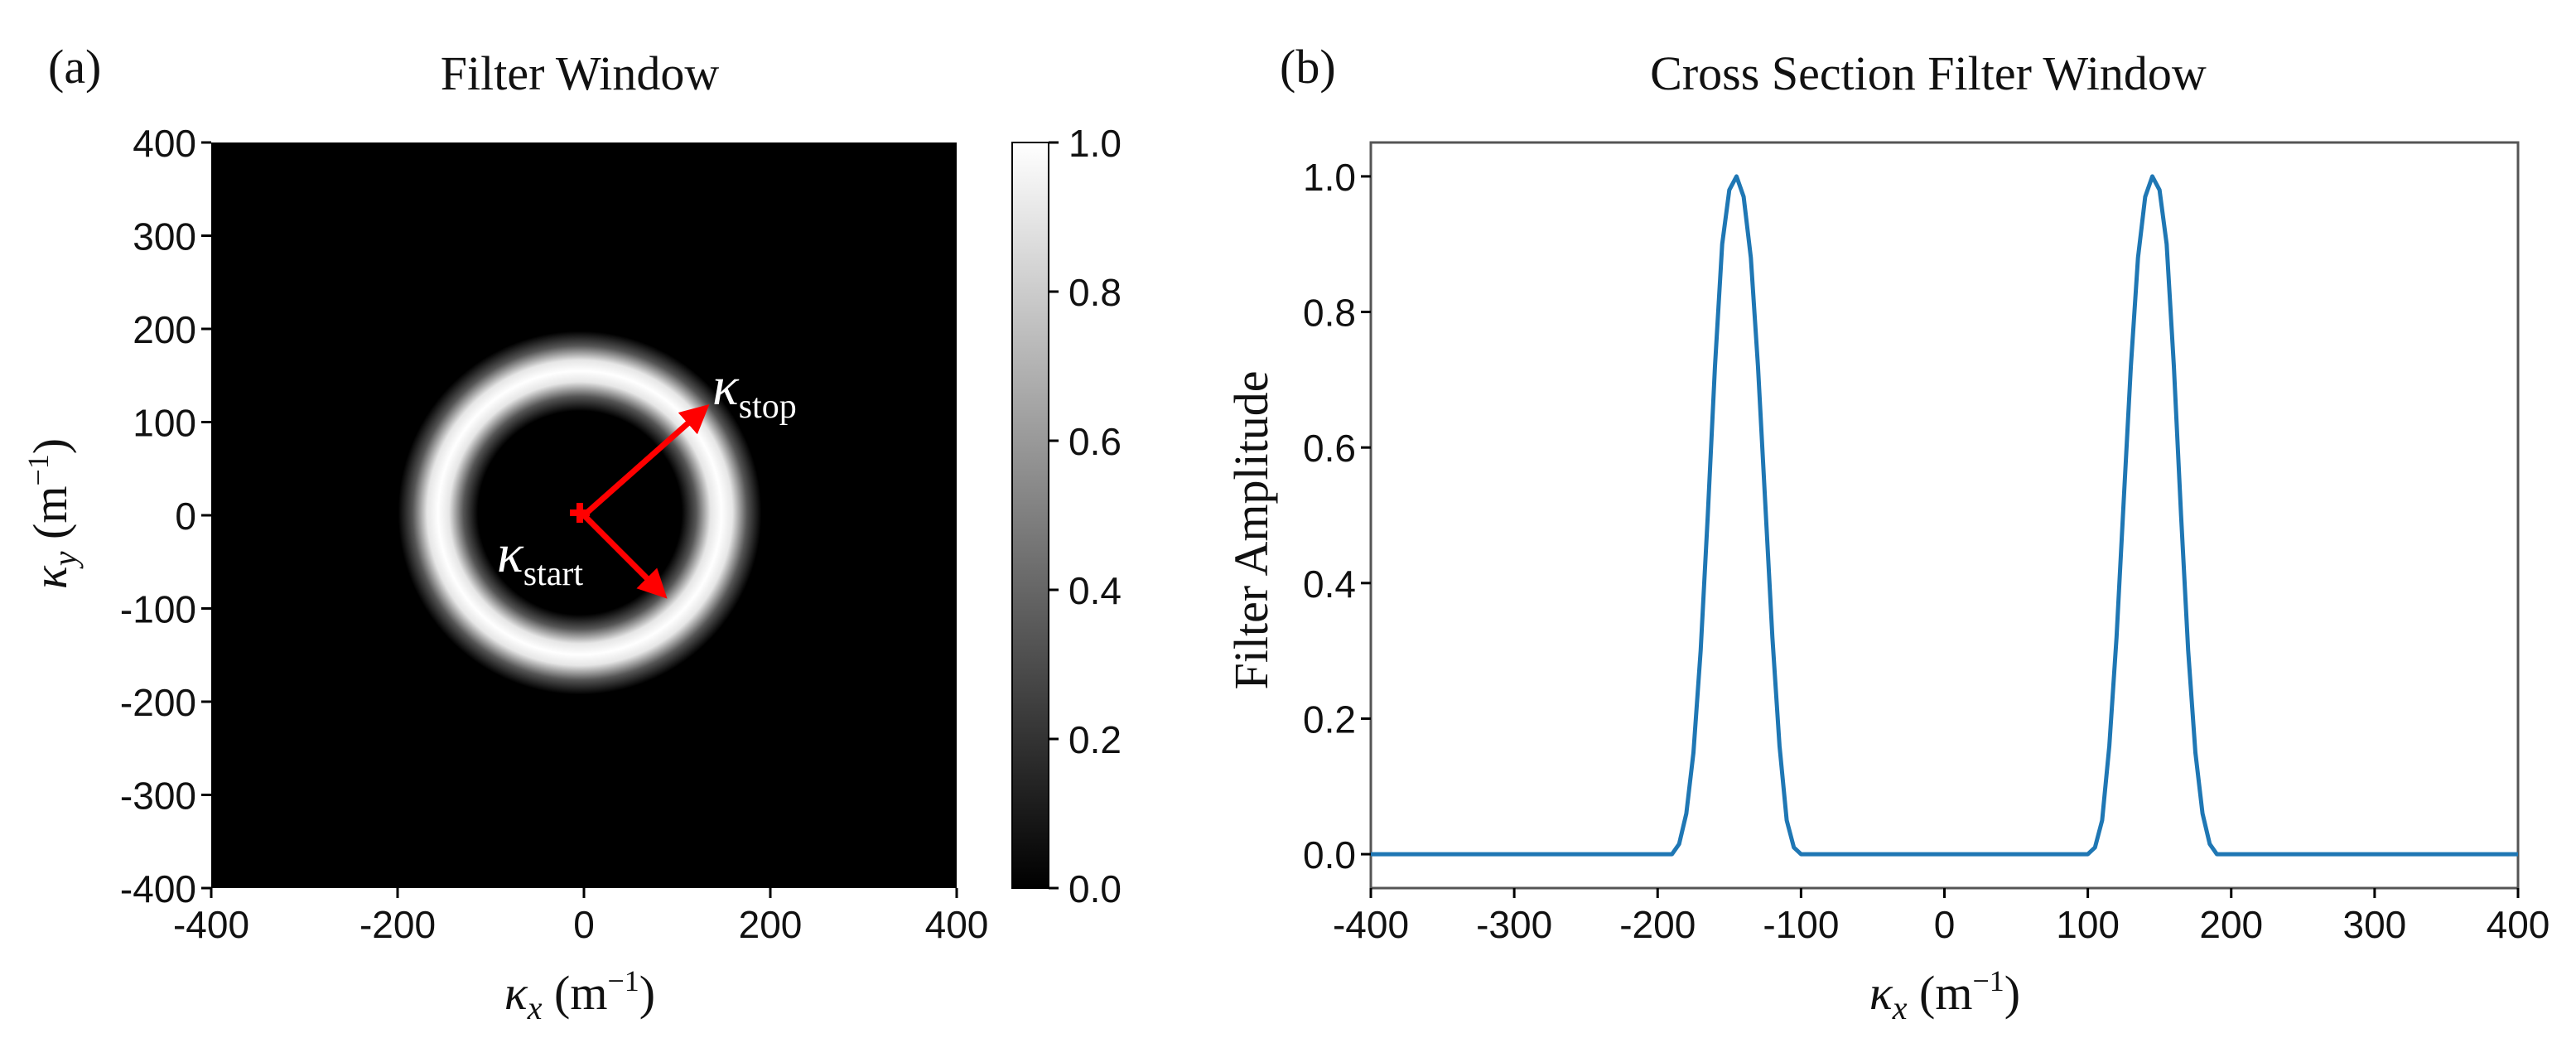  Describe the element at coordinates (580, 513) in the screenshot. I see `center-cross-icon` at that location.